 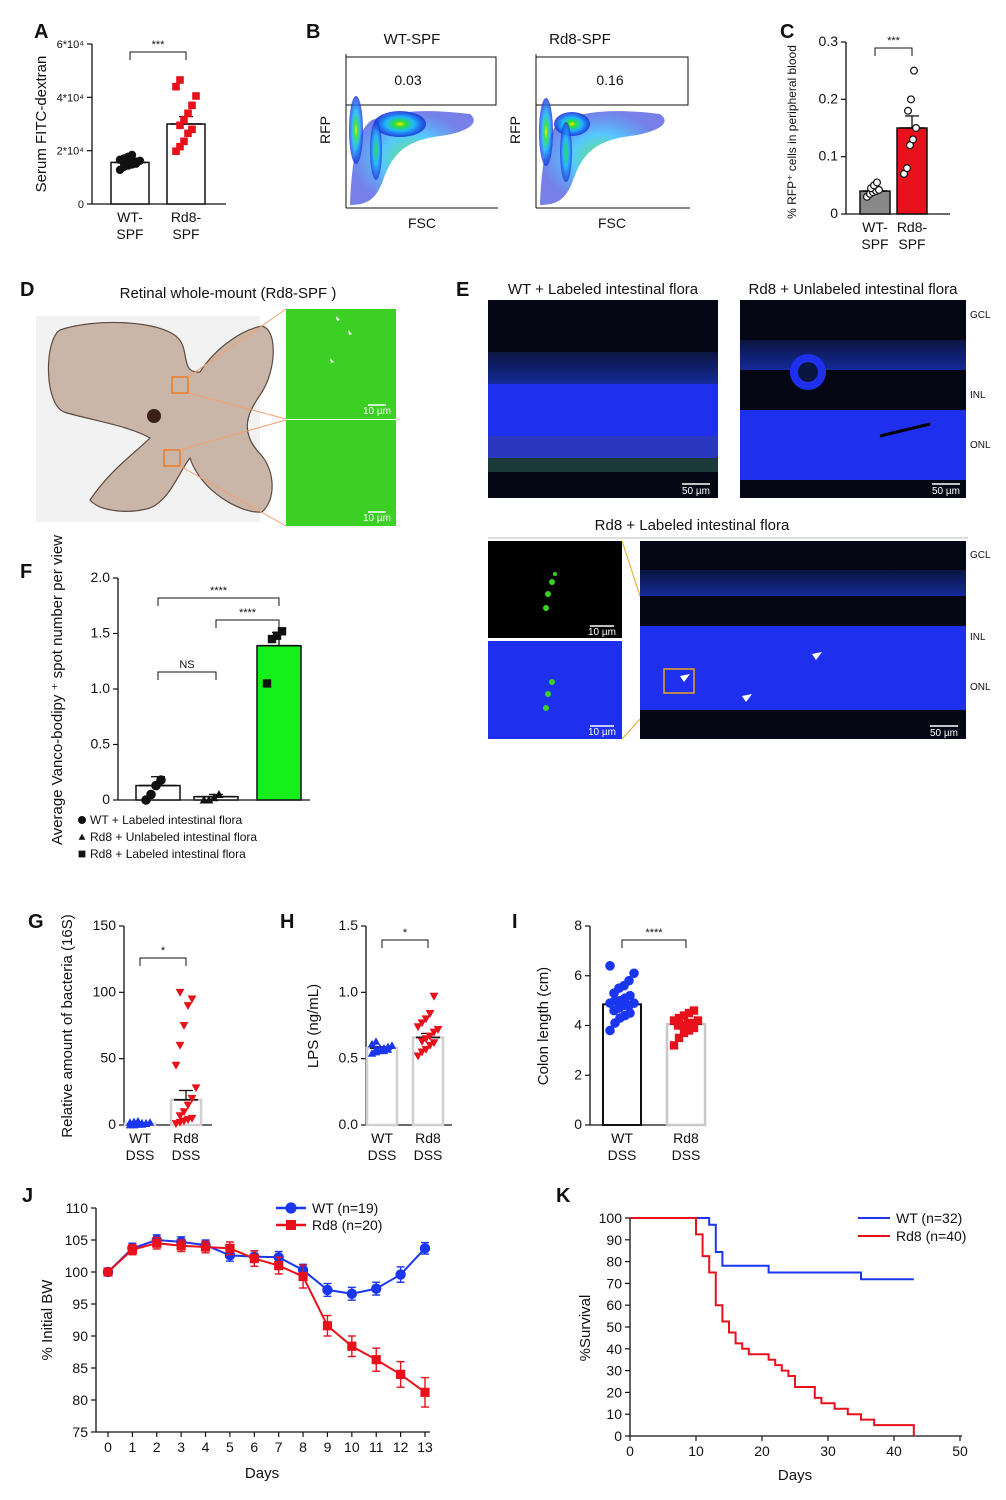 What do you see at coordinates (829, 156) in the screenshot?
I see `y-tick-label: 0.1` at bounding box center [829, 156].